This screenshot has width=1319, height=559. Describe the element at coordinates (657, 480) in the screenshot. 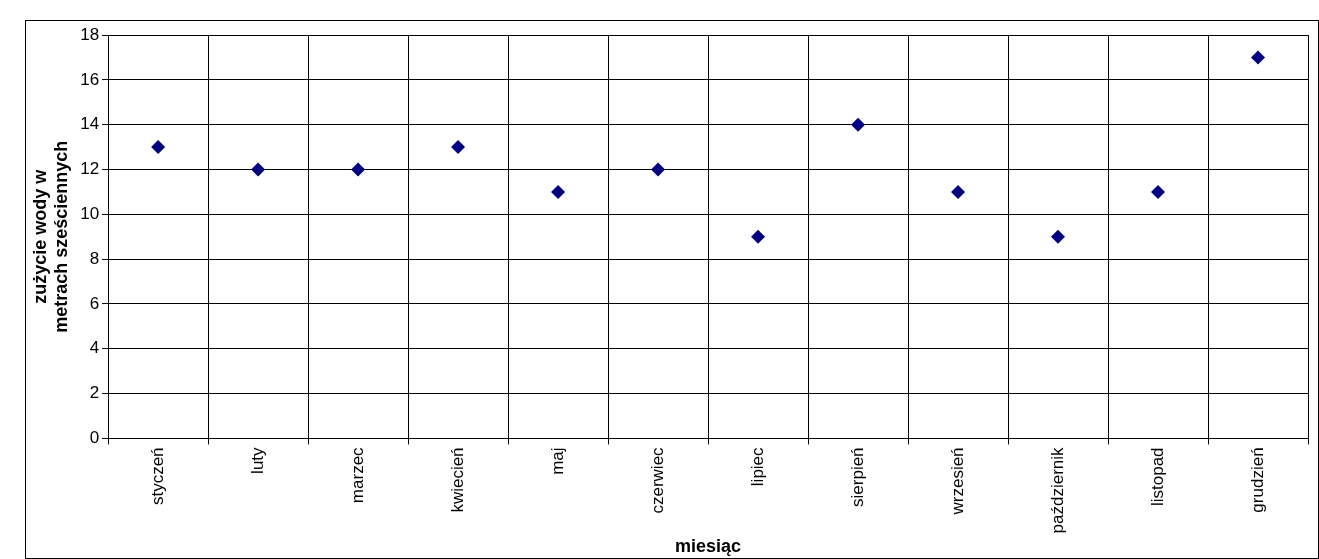

I see `x-tick-label: czerwiec` at that location.